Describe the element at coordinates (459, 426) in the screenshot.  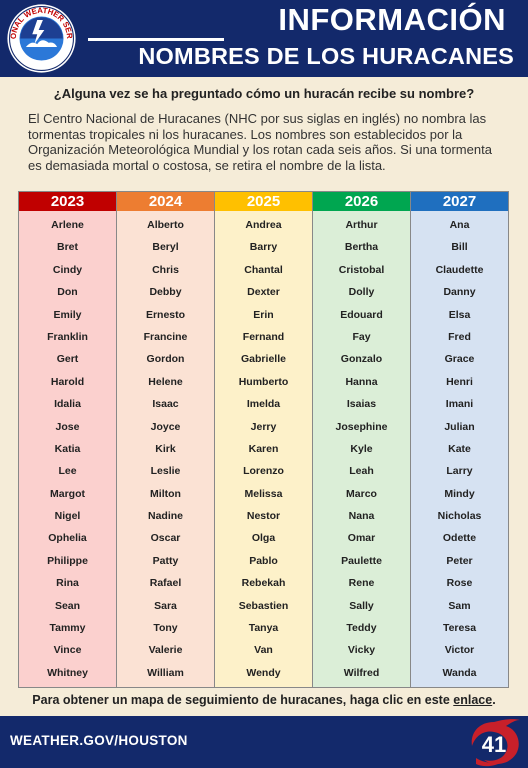
I see `hurricane-name: Julian` at that location.